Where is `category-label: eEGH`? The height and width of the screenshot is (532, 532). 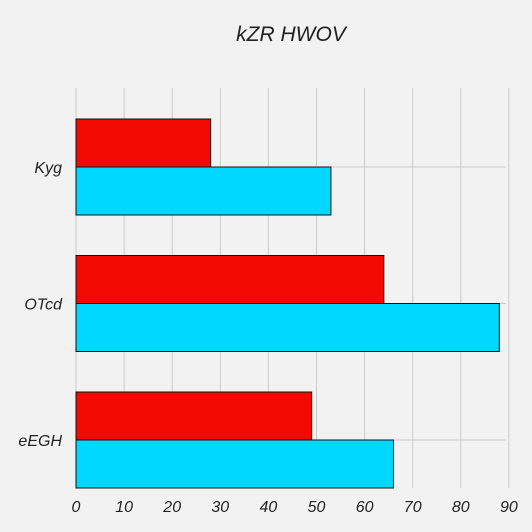
category-label: eEGH is located at coordinates (40, 441).